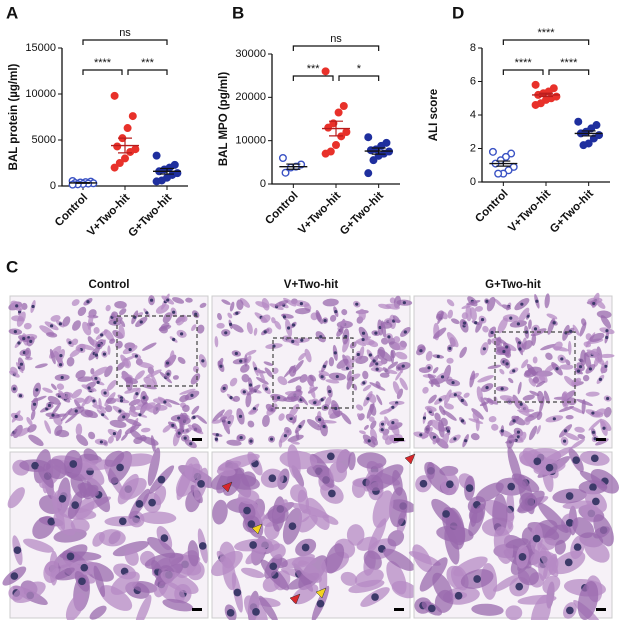 The width and height of the screenshot is (628, 620). Describe the element at coordinates (314, 532) in the screenshot. I see `histology-image` at that location.